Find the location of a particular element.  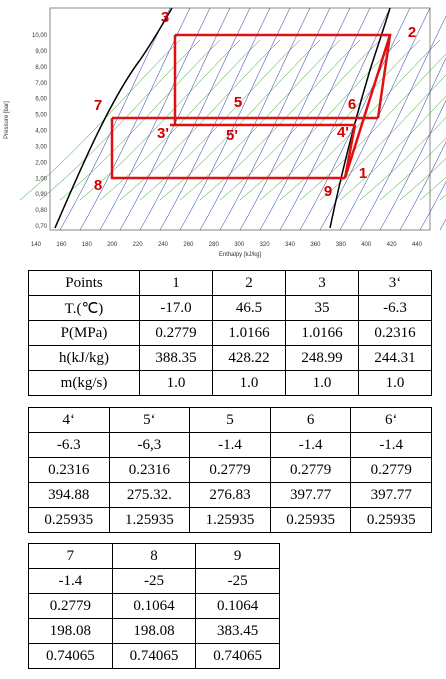

point-label: 8 is located at coordinates (98, 185).